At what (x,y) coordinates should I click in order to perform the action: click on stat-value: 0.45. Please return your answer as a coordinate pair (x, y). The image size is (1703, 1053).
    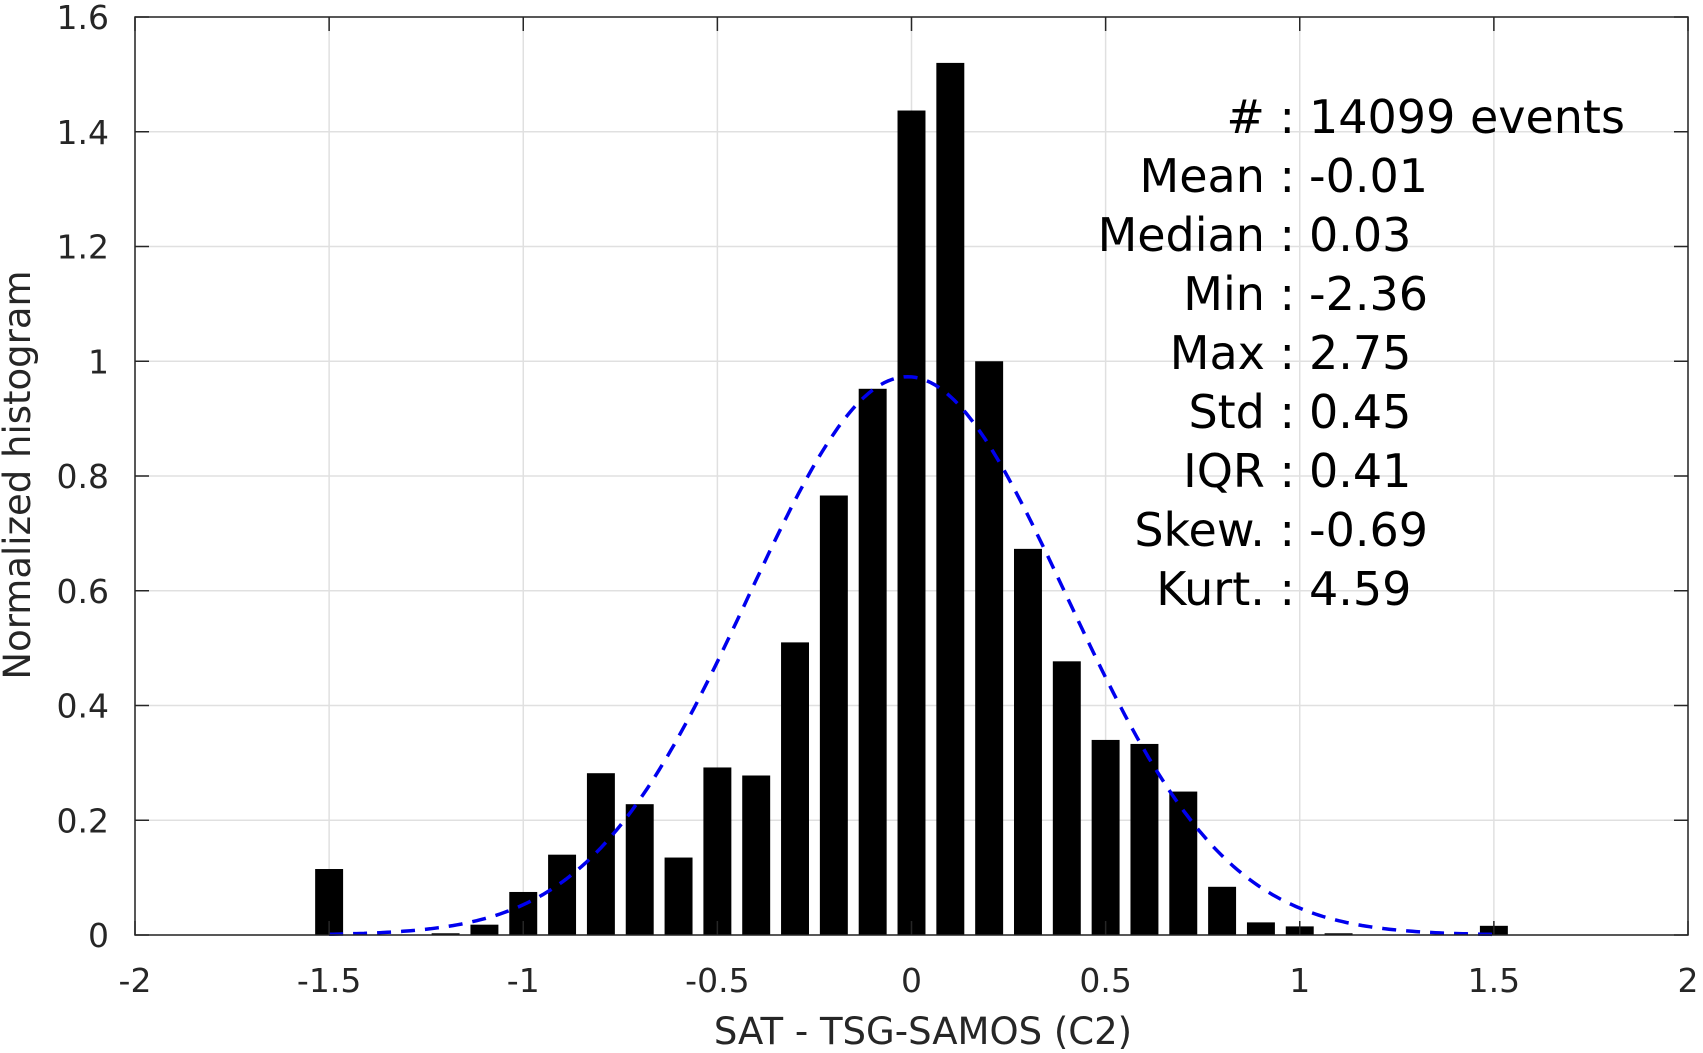
    Looking at the image, I should click on (1360, 412).